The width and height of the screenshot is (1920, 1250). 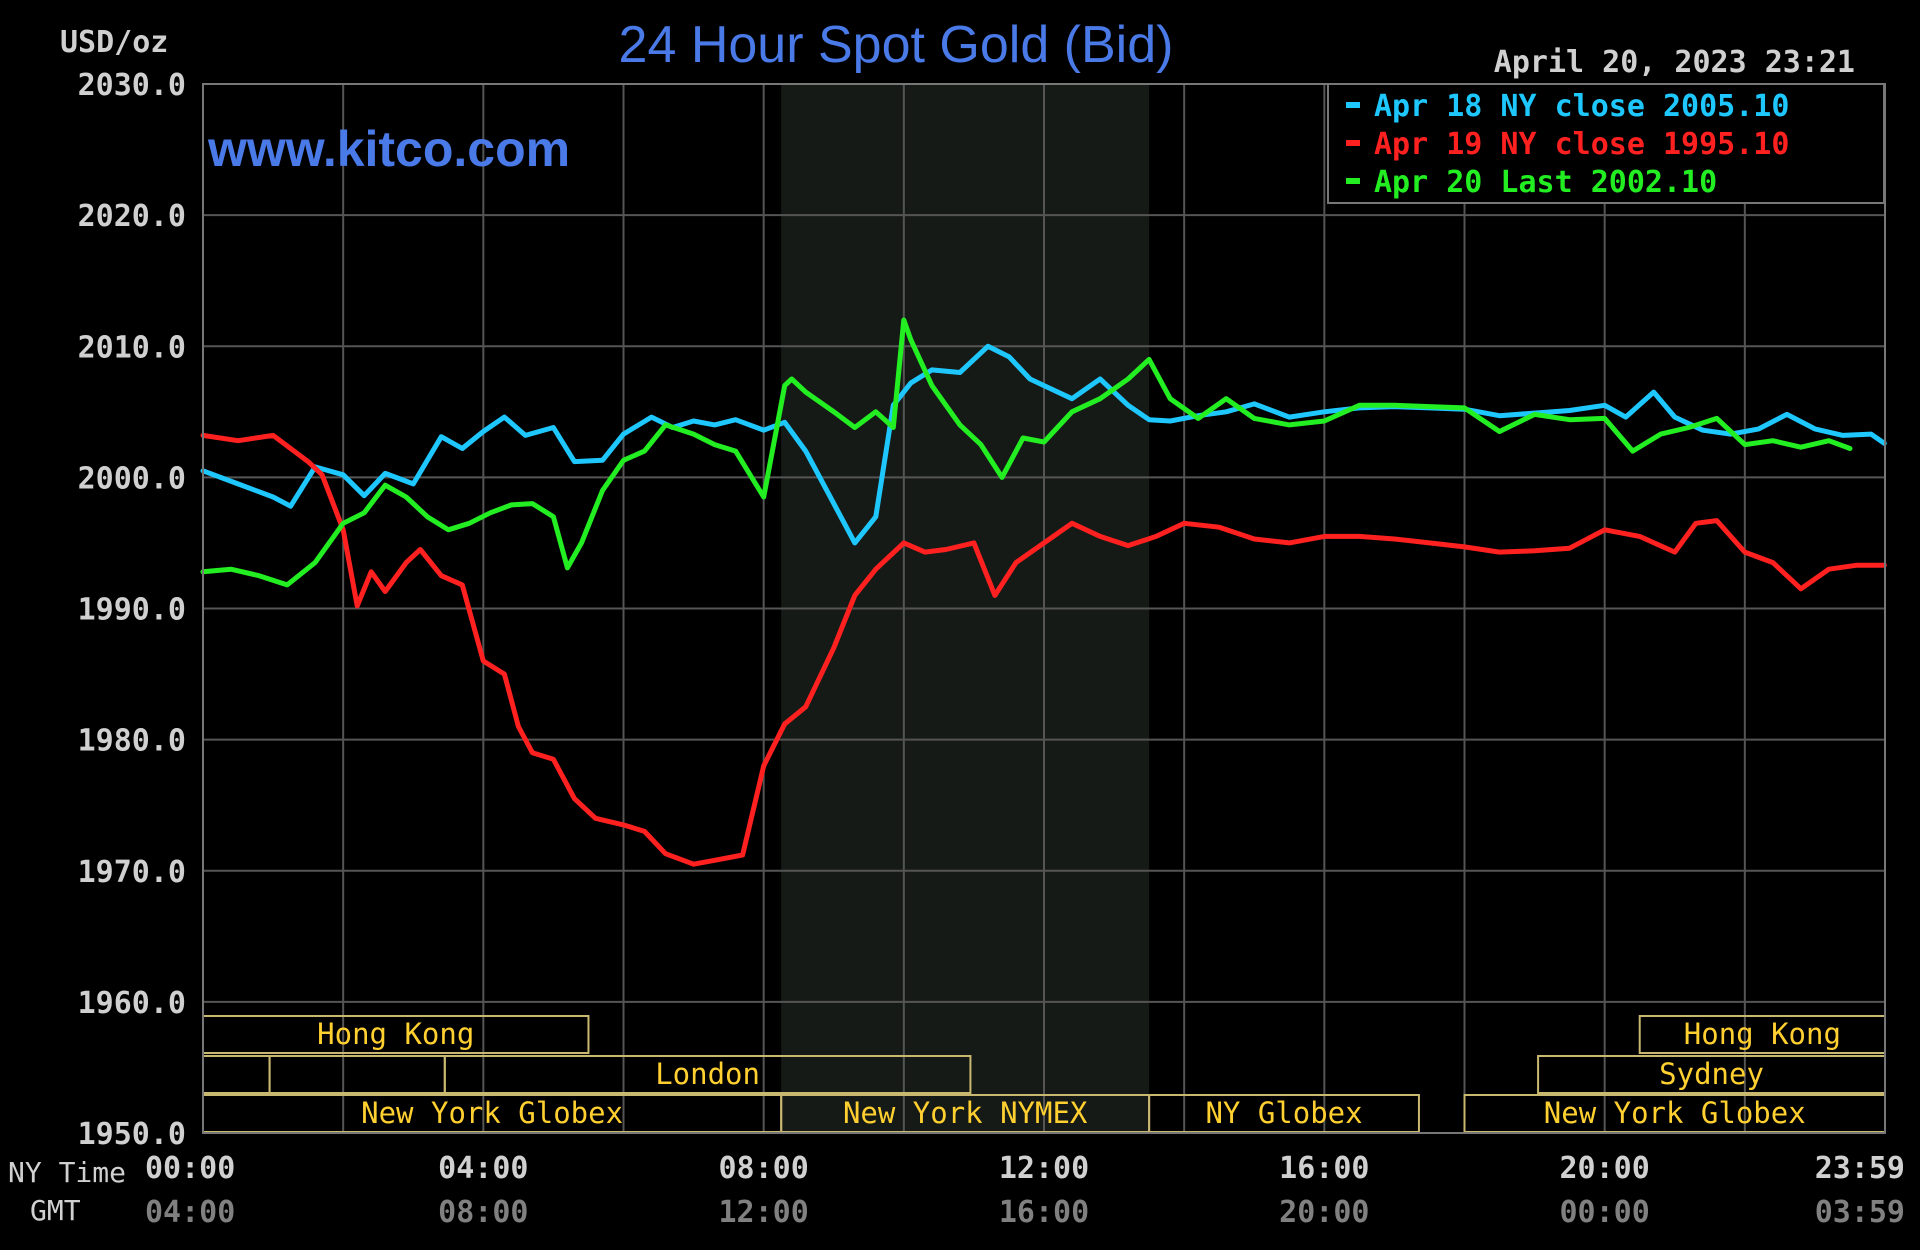 I want to click on legend-entry: Apr 19 NY close 1995.10, so click(x=1581, y=144).